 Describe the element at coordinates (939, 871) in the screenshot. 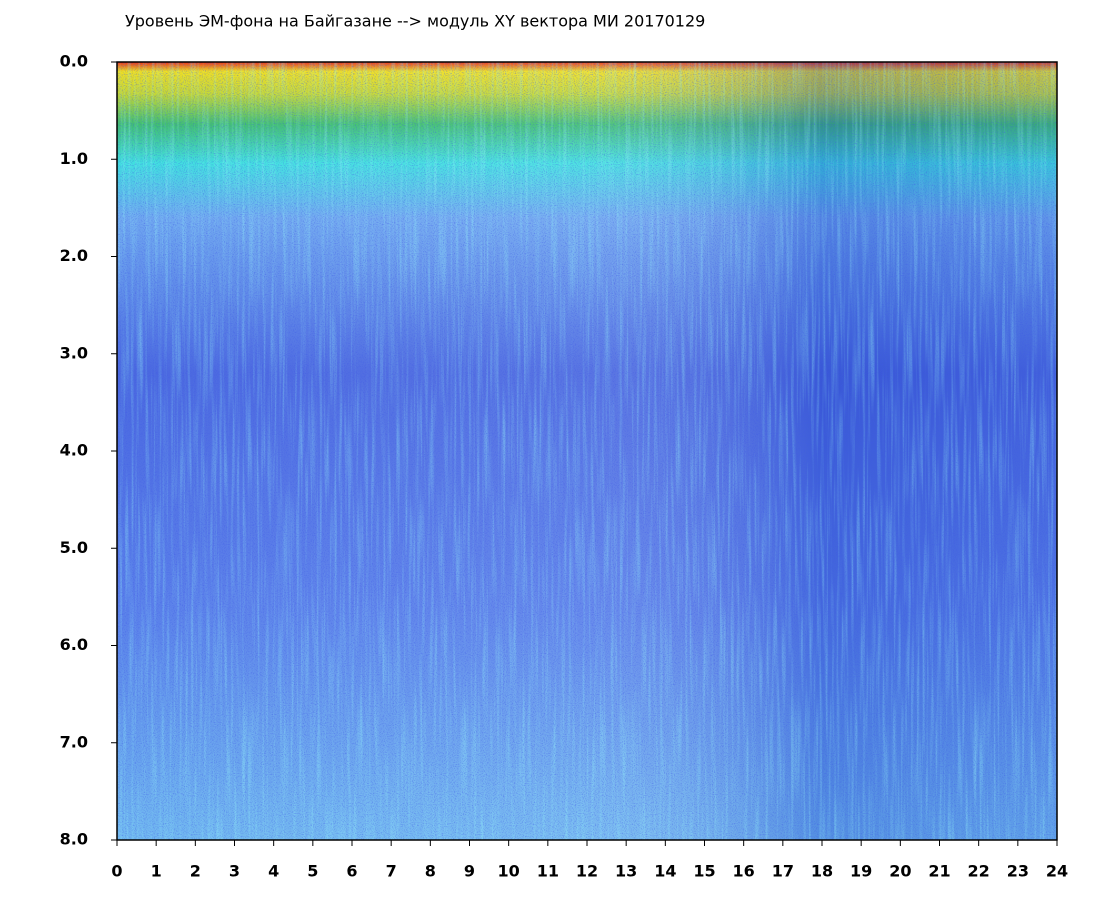

I see `x-tick-label: 21` at that location.